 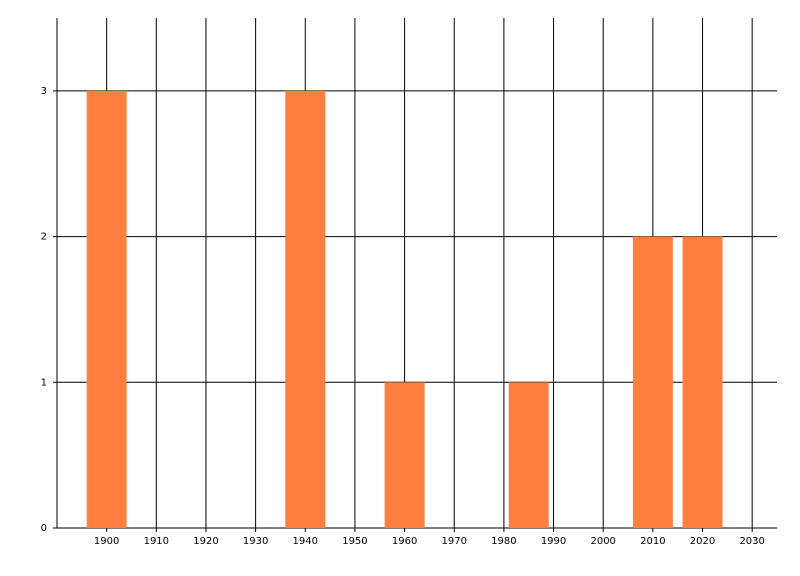 What do you see at coordinates (652, 541) in the screenshot?
I see `x-tick-label: 2010` at bounding box center [652, 541].